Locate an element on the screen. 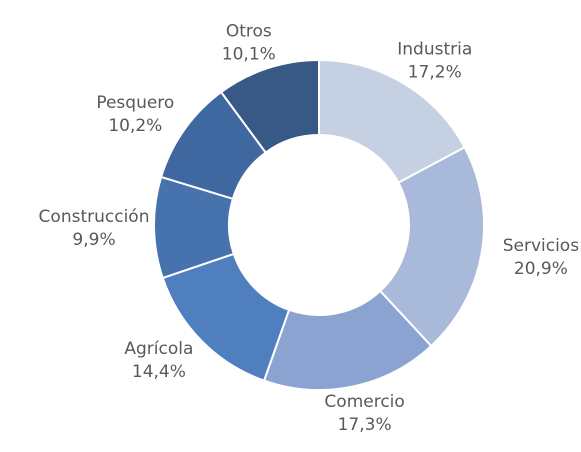 The height and width of the screenshot is (452, 581). slice-value: 10,1% is located at coordinates (249, 55).